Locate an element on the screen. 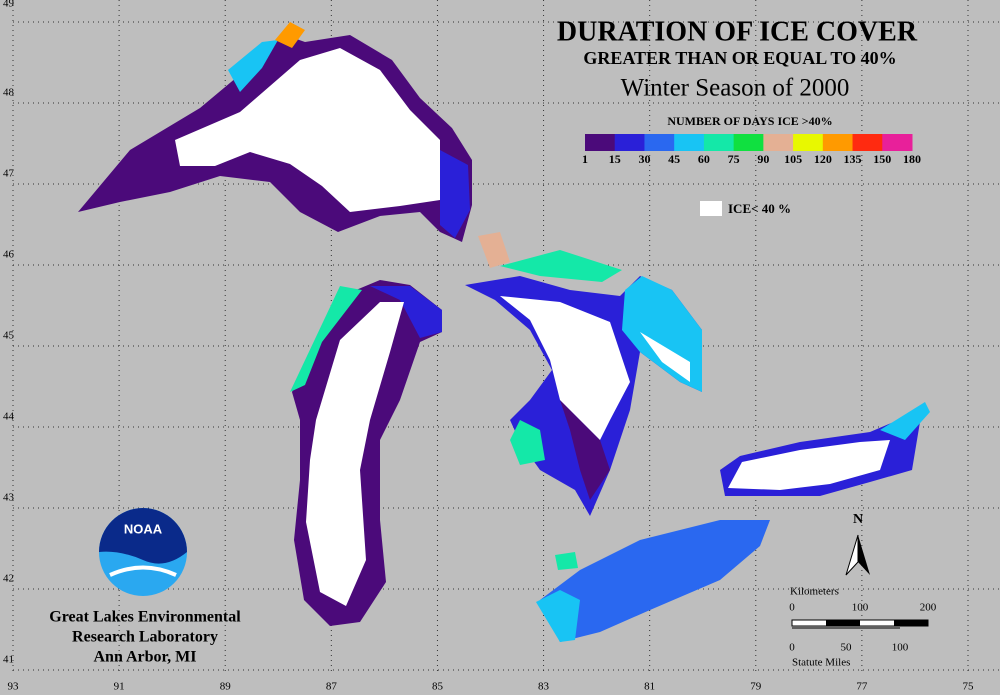 The width and height of the screenshot is (1000, 695). lon-label: 81 is located at coordinates (649, 687).